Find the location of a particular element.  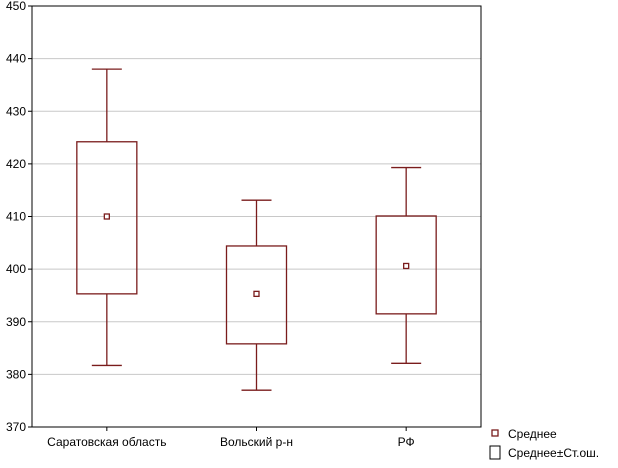

y-tick-label-1: 380 is located at coordinates (16, 374).